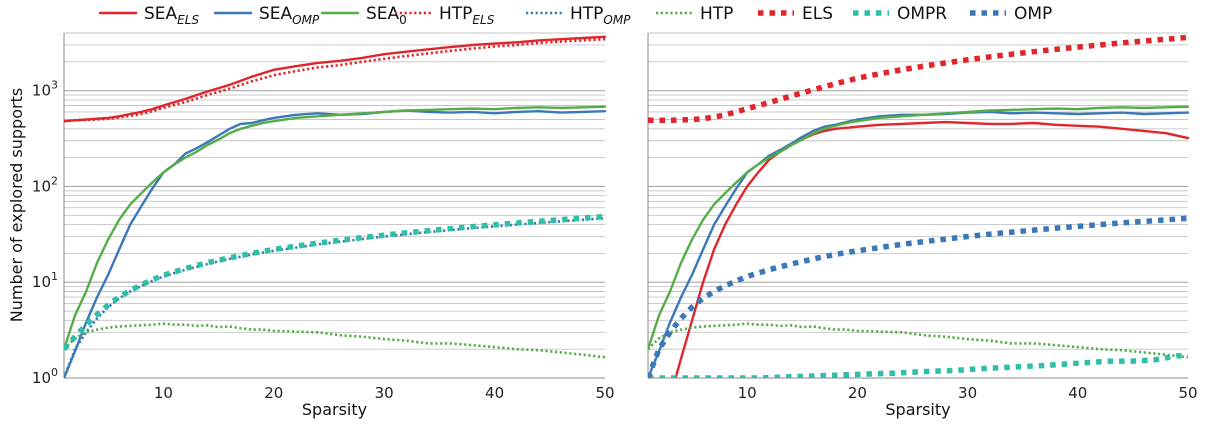  Describe the element at coordinates (467, 15) in the screenshot. I see `legend-label-htp_els: HTPELS` at that location.